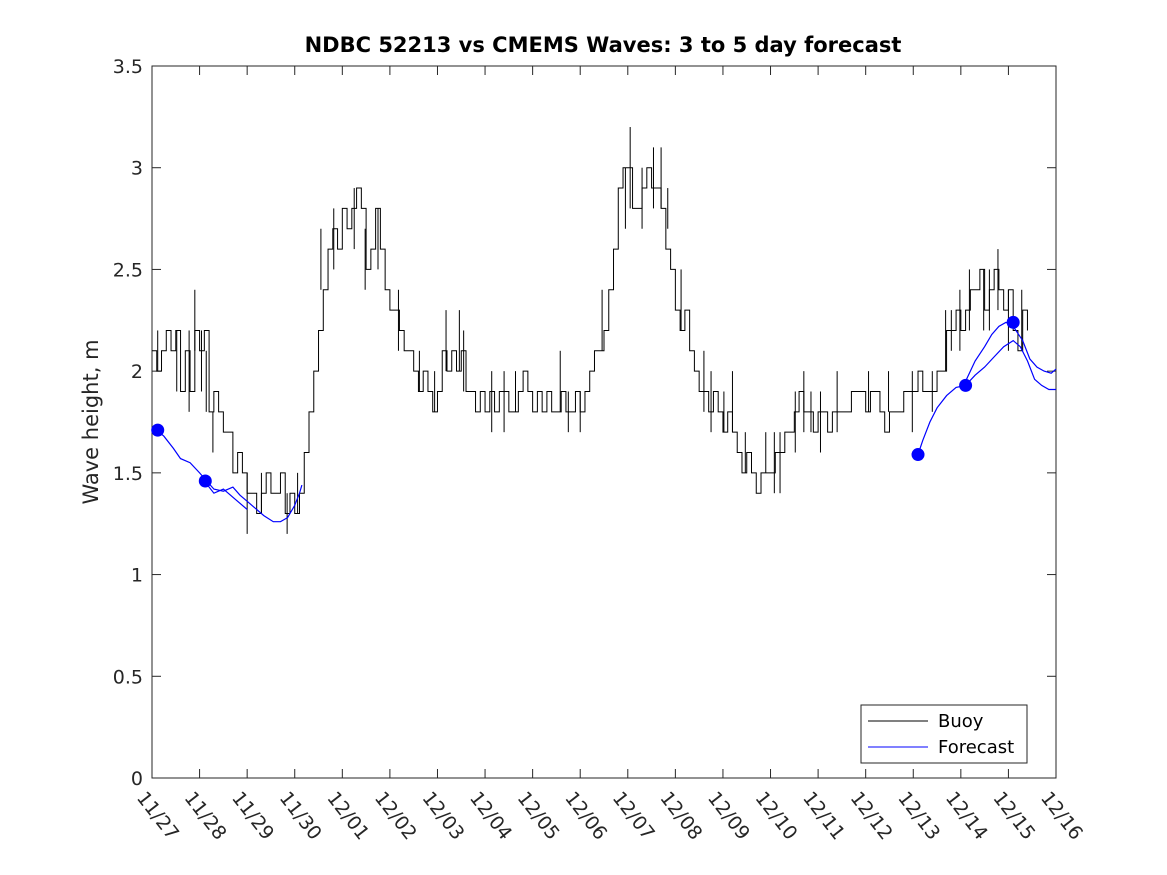 The height and width of the screenshot is (875, 1167). Describe the element at coordinates (128, 67) in the screenshot. I see `y-tick-label: 3.5` at that location.